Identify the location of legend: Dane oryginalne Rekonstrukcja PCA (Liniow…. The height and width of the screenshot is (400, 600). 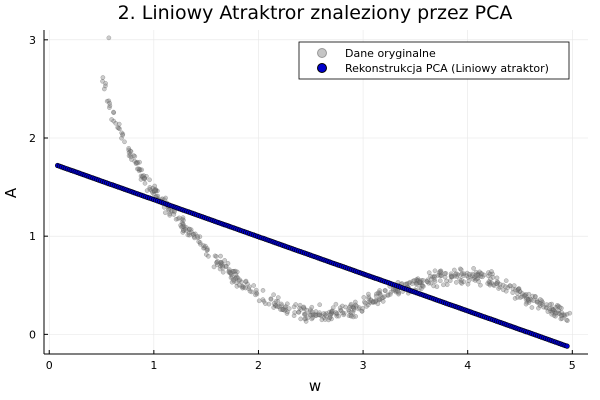
(434, 60).